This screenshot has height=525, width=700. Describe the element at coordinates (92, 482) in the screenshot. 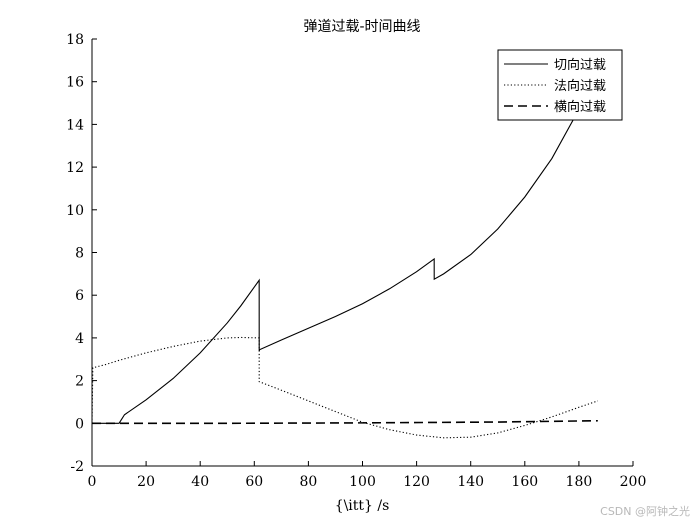

I see `x-tick-label: 0` at that location.